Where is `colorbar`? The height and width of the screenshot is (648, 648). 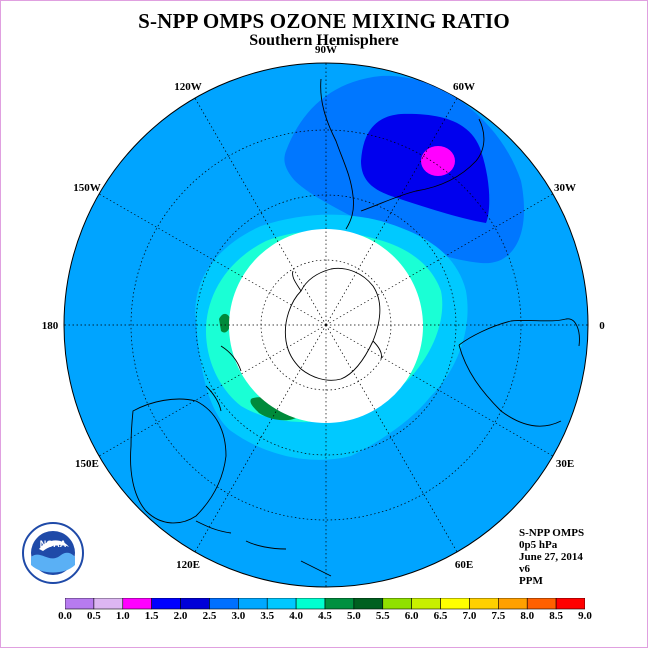 colorbar is located at coordinates (325, 604).